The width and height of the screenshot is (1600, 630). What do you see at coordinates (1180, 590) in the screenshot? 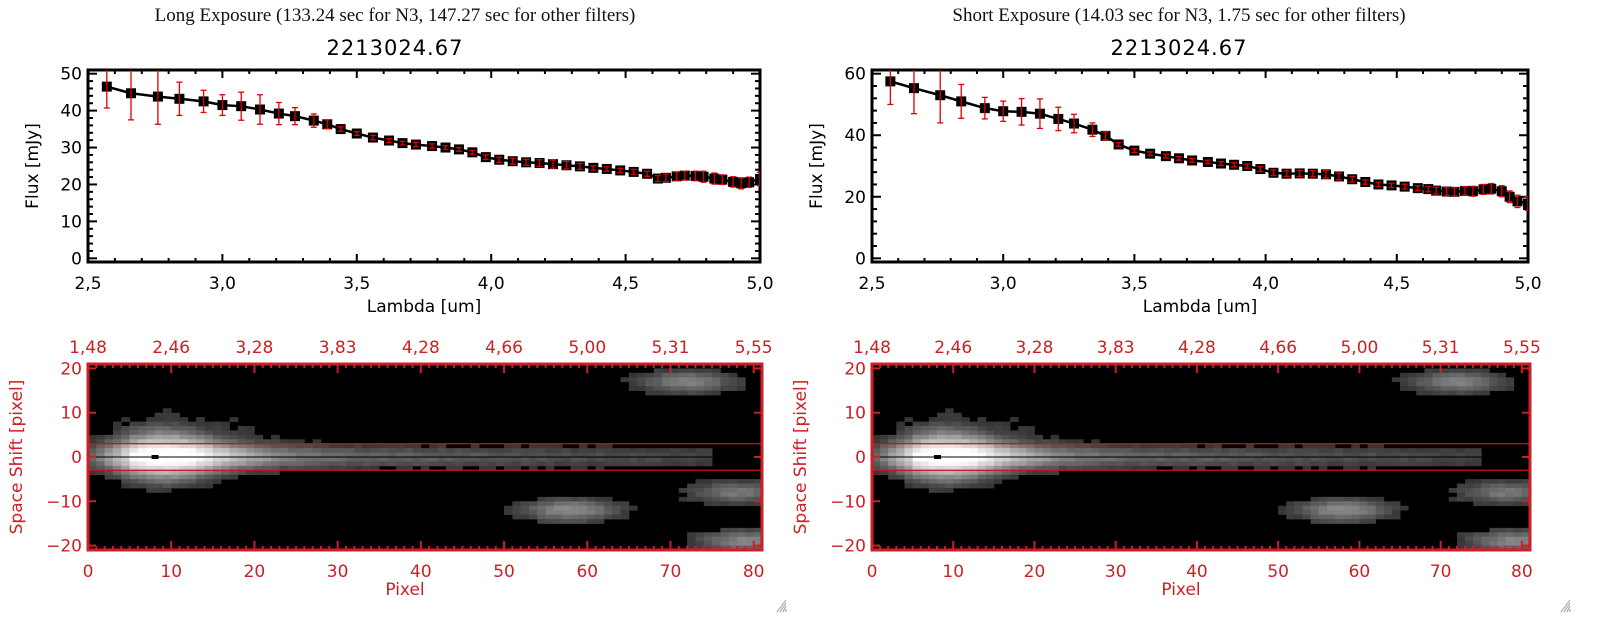
I see `x-axis-label: Pixel` at bounding box center [1180, 590].